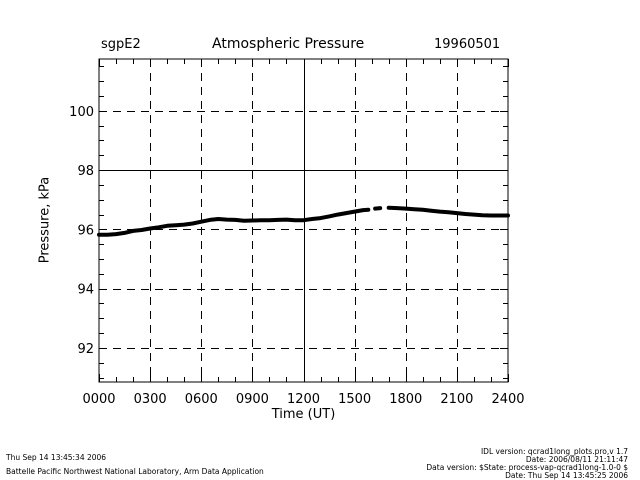 The width and height of the screenshot is (640, 480). Describe the element at coordinates (81, 112) in the screenshot. I see `y-tick-label: 100` at that location.